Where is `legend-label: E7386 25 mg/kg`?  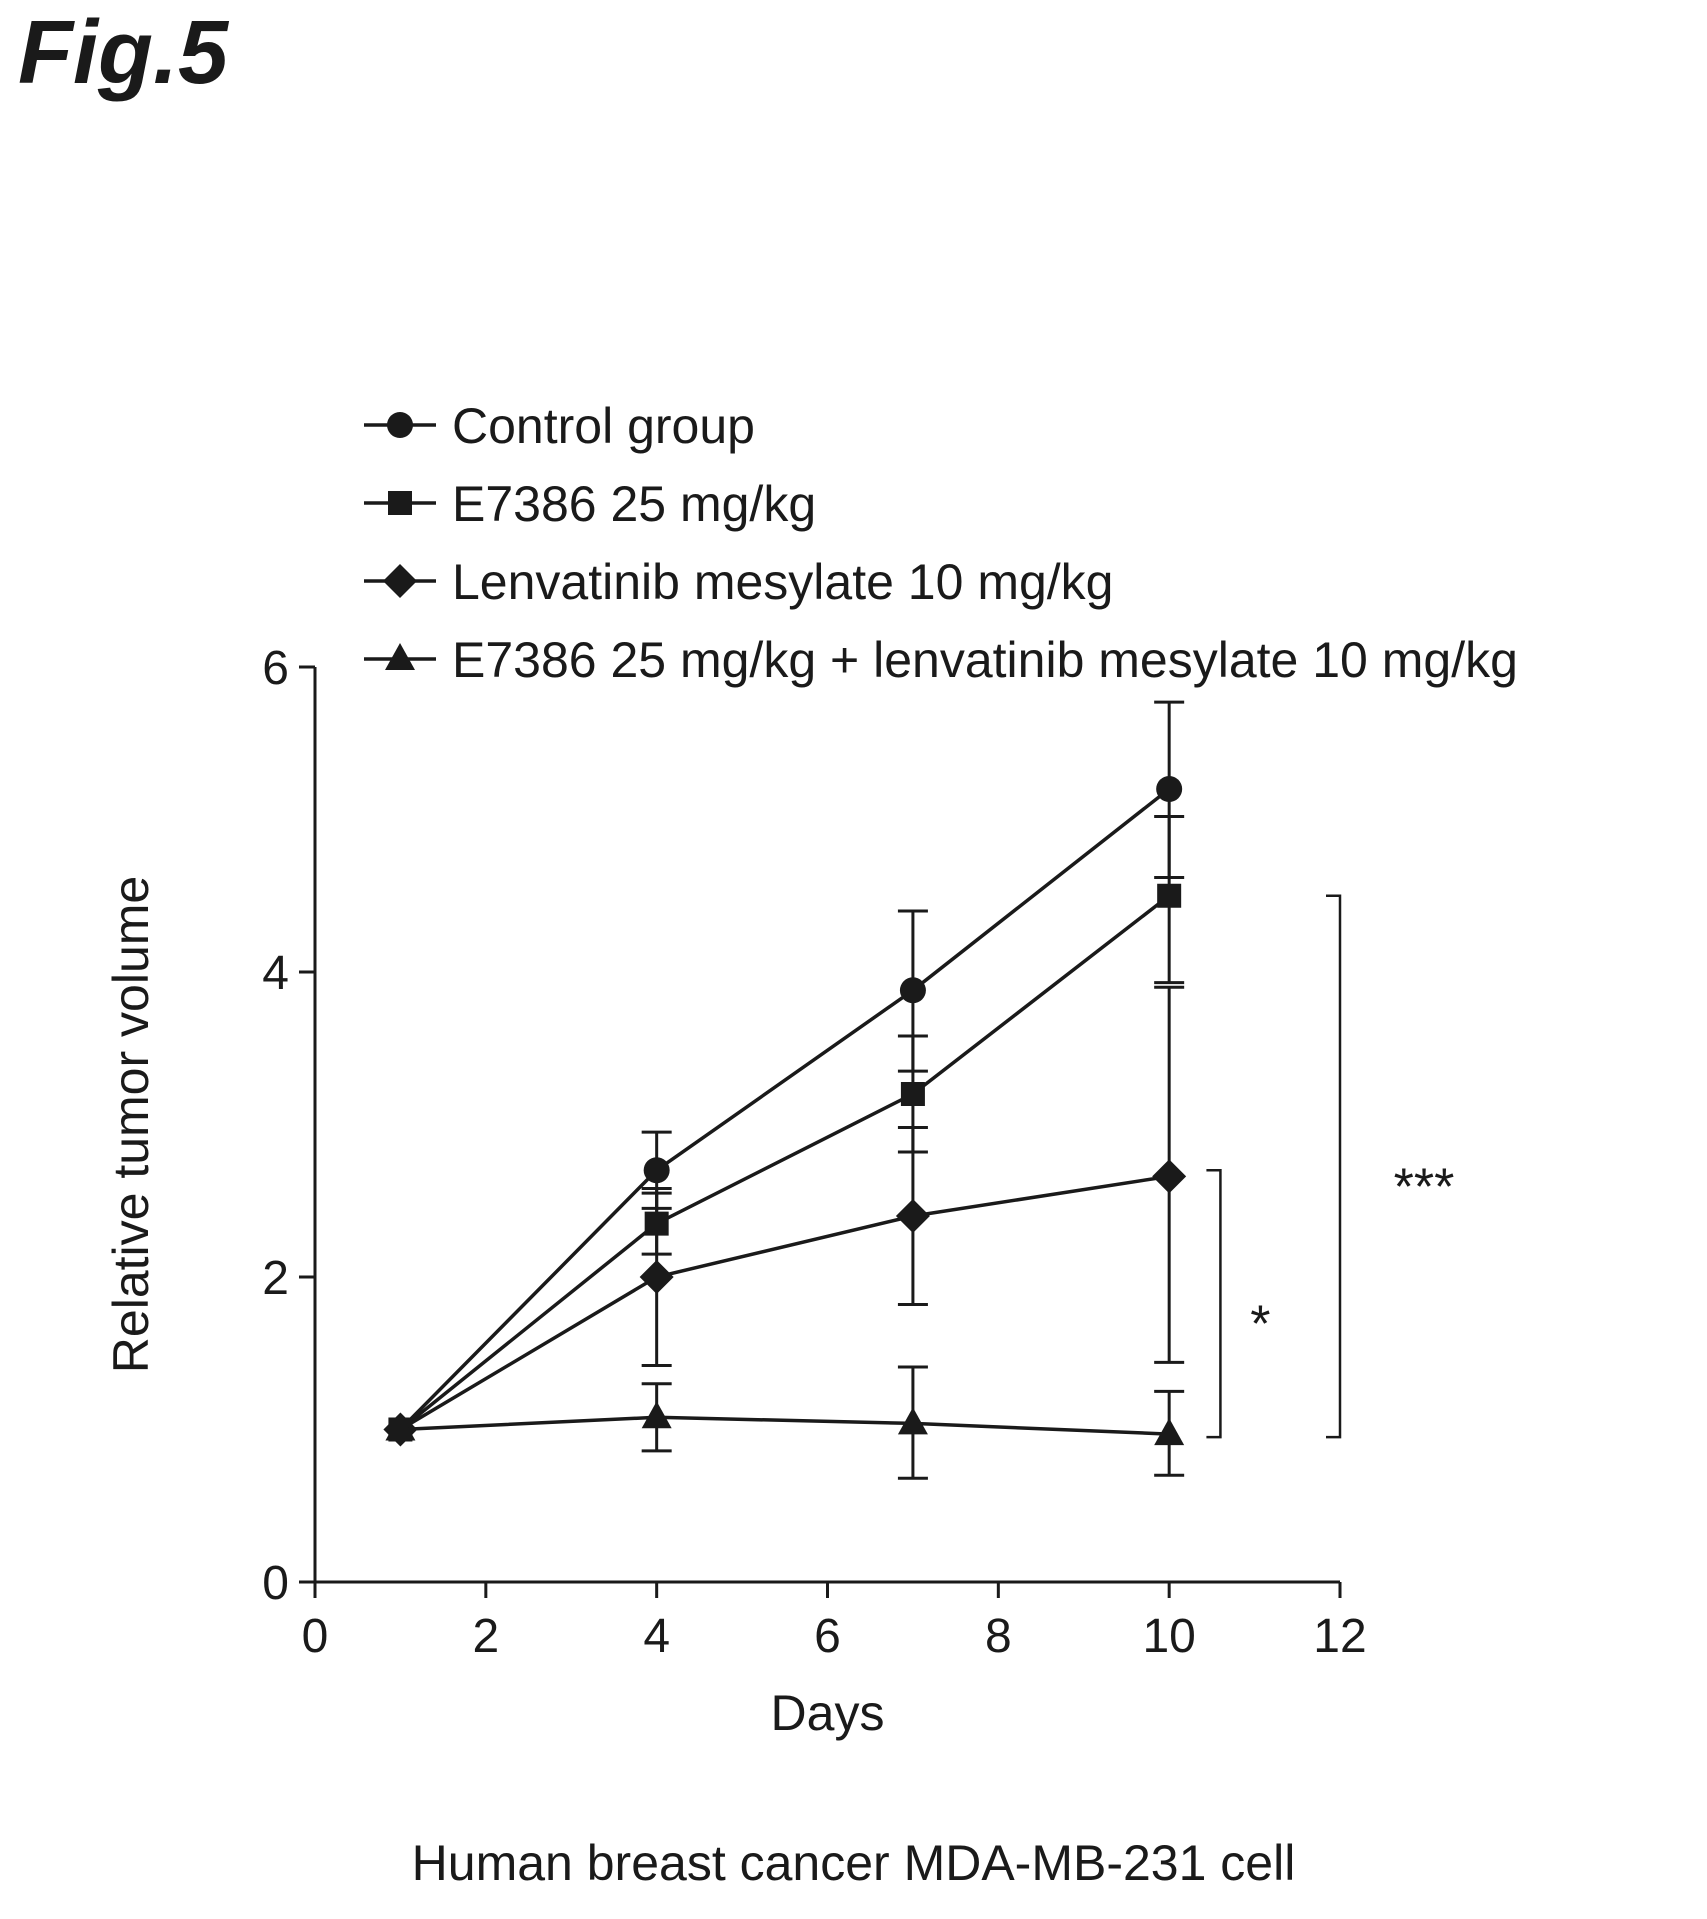 legend-label: E7386 25 mg/kg is located at coordinates (634, 504).